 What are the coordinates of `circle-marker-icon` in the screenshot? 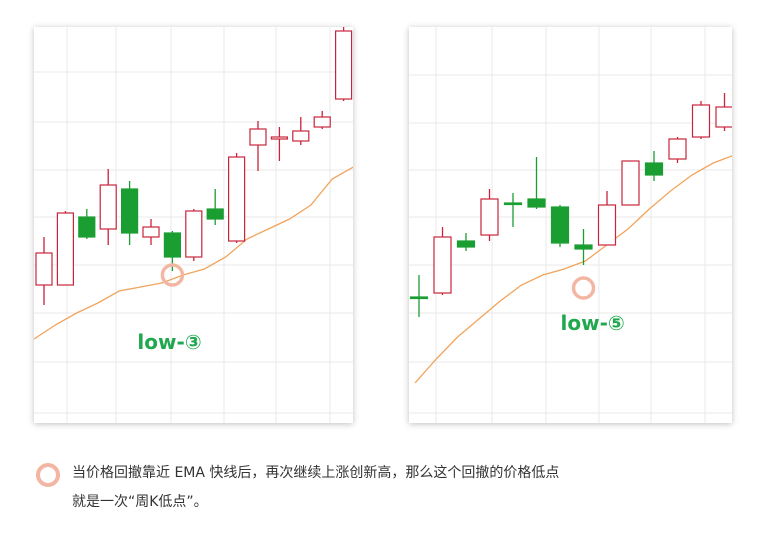 It's located at (48, 475).